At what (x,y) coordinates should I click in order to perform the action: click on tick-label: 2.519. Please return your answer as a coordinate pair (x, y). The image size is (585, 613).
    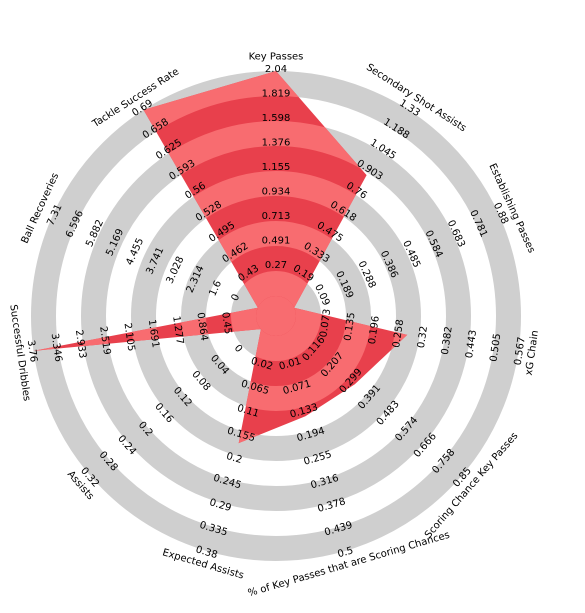
    Looking at the image, I should click on (104, 341).